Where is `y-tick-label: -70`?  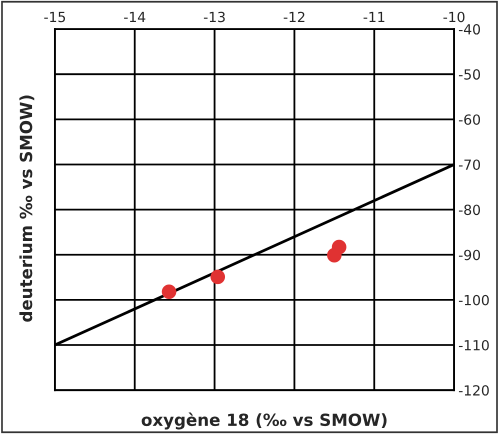
y-tick-label: -70 is located at coordinates (469, 164).